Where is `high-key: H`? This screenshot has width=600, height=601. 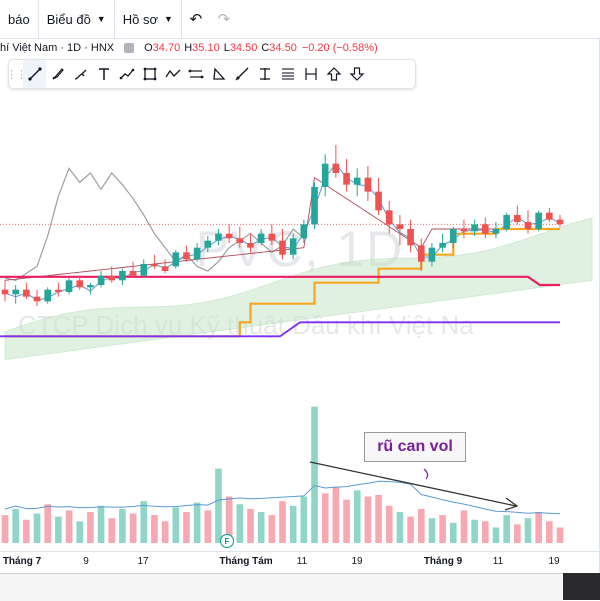 high-key: H is located at coordinates (188, 48).